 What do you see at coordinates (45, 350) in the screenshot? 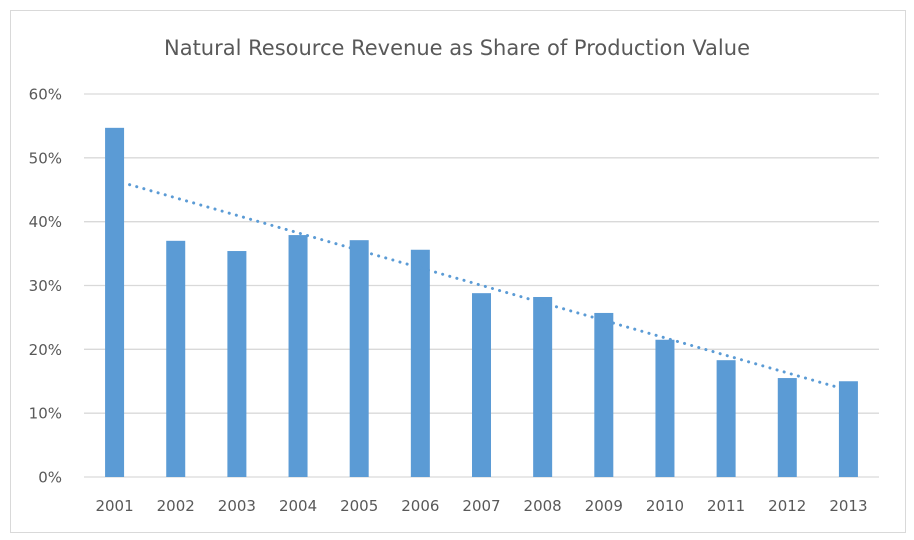
I see `y-tick-label: 20%` at bounding box center [45, 350].